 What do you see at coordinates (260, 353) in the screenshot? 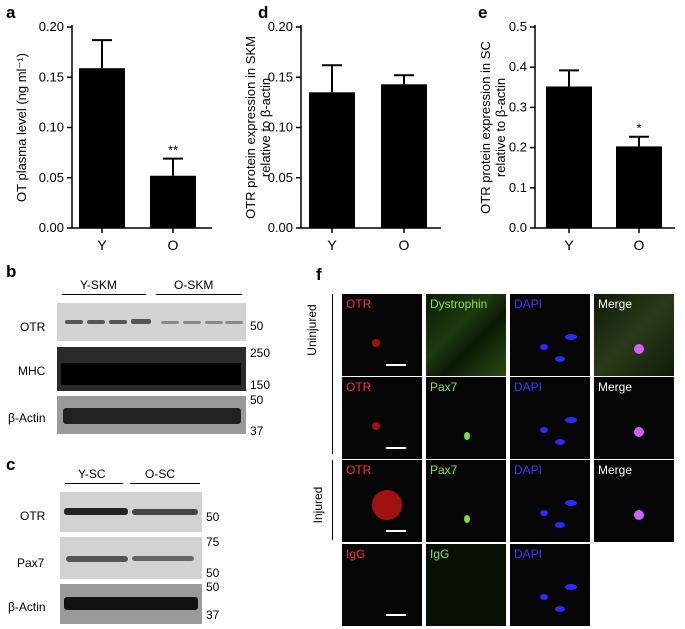
I see `mw-marker: 250` at bounding box center [260, 353].